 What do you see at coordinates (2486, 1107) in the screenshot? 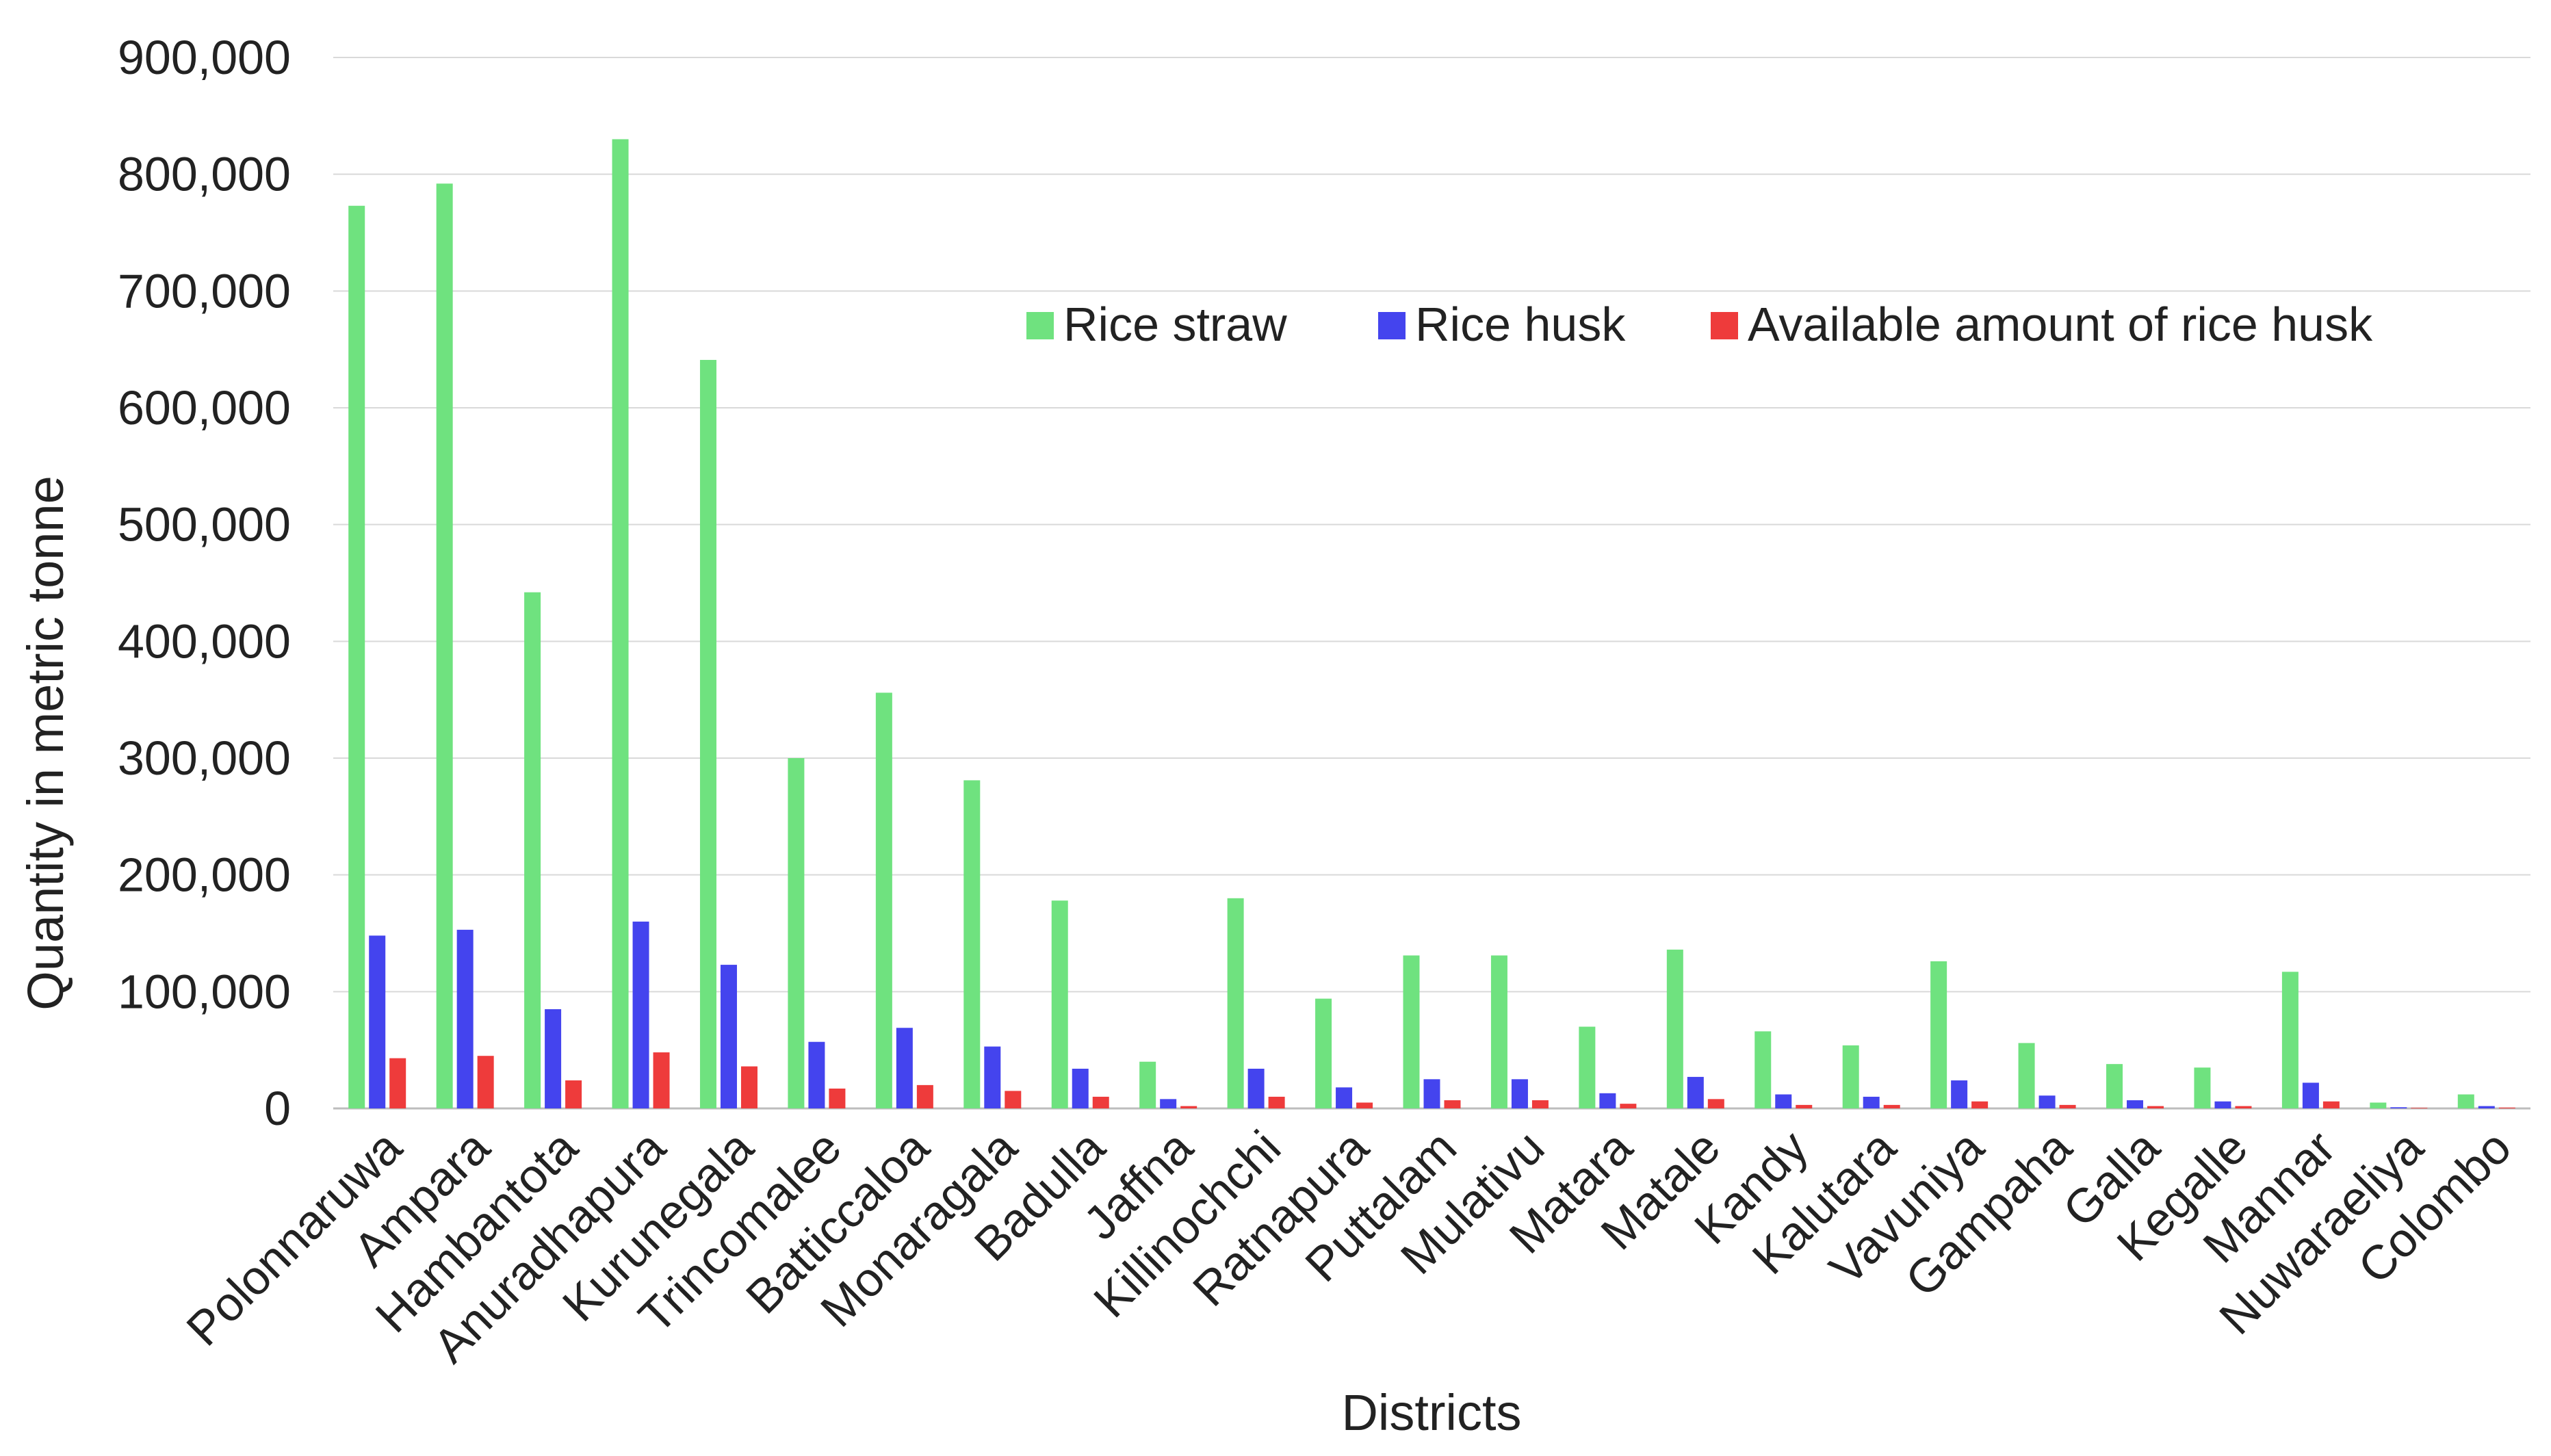
I see `bar-rice-husk-colombo` at bounding box center [2486, 1107].